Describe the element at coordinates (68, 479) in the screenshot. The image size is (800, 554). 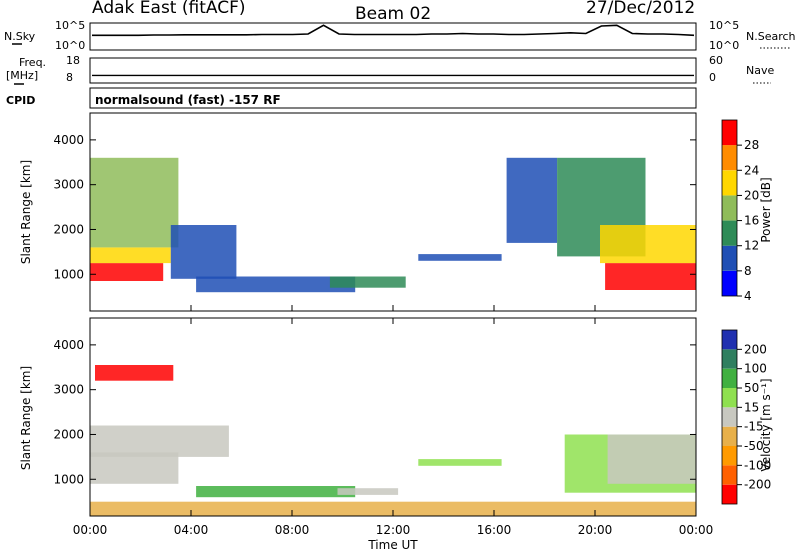
I see `velocity-ytick-label-0: 1000` at that location.